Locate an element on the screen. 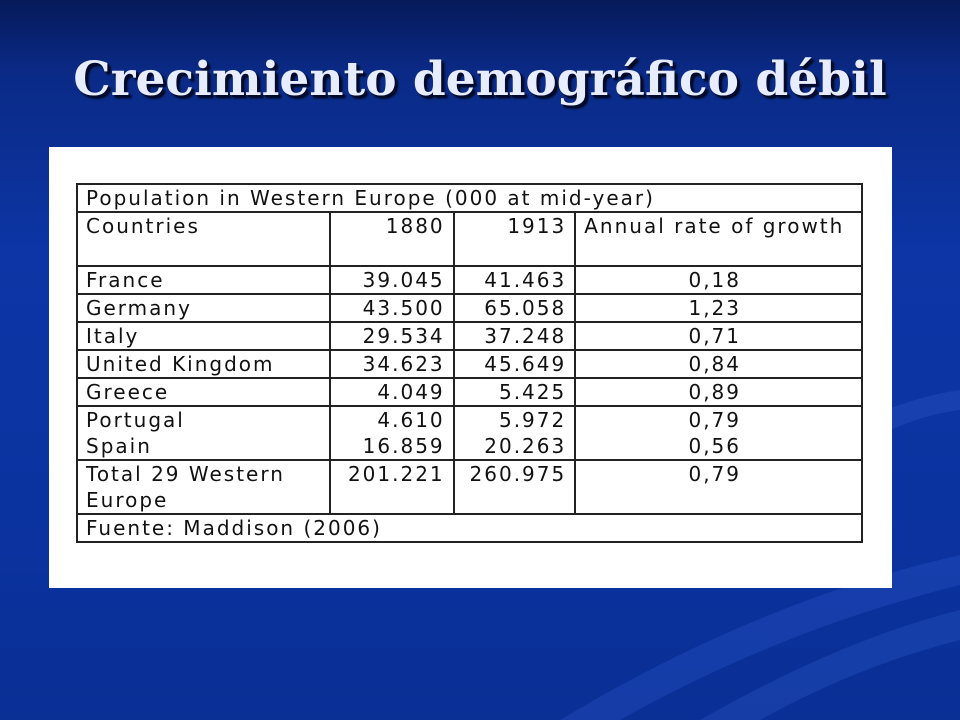 The height and width of the screenshot is (720, 960). cell-1913: 45.649 is located at coordinates (514, 364).